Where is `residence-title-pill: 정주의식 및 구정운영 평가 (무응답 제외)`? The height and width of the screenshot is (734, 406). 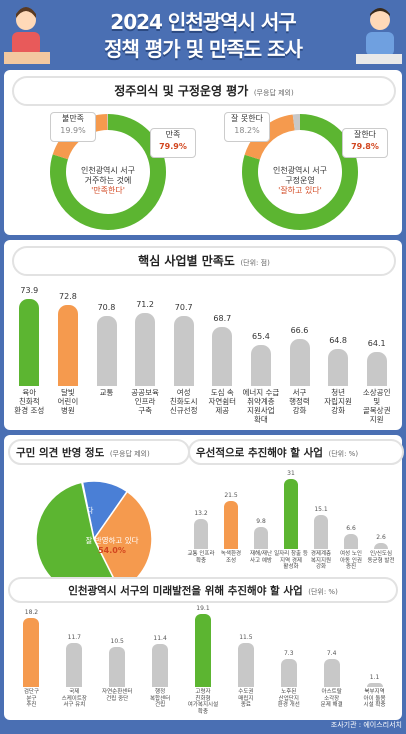
residence-title-pill: 정주의식 및 구정운영 평가 (무응답 제외) is located at coordinates (204, 91).